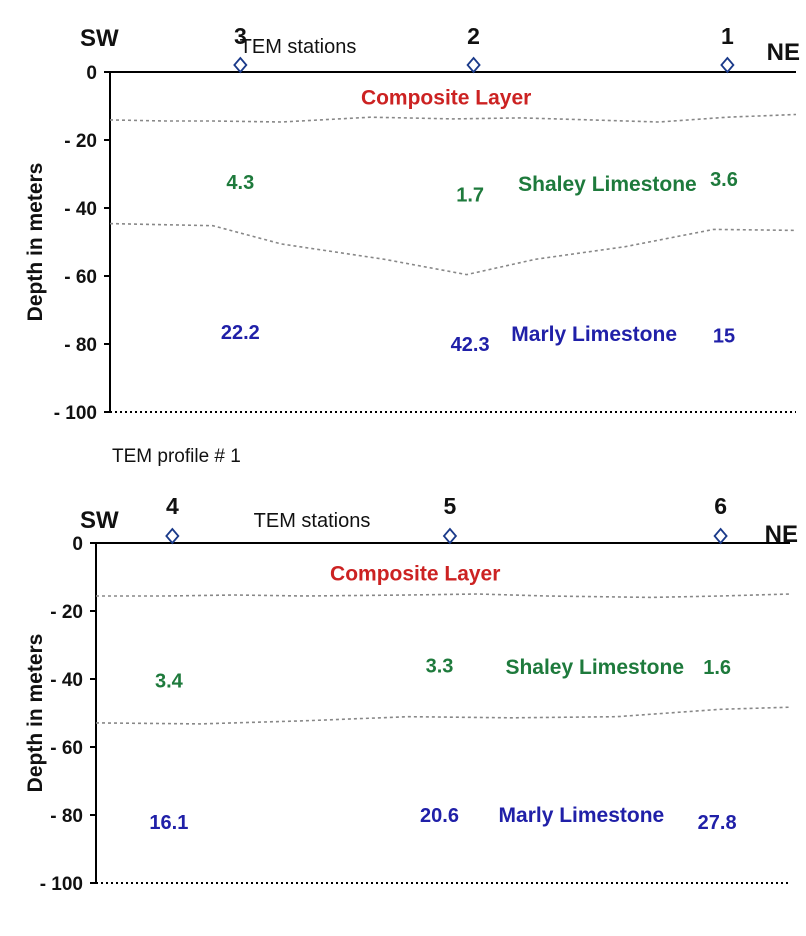 The width and height of the screenshot is (806, 936). Describe the element at coordinates (75, 413) in the screenshot. I see `p1-tick-label-5: - 100` at that location.